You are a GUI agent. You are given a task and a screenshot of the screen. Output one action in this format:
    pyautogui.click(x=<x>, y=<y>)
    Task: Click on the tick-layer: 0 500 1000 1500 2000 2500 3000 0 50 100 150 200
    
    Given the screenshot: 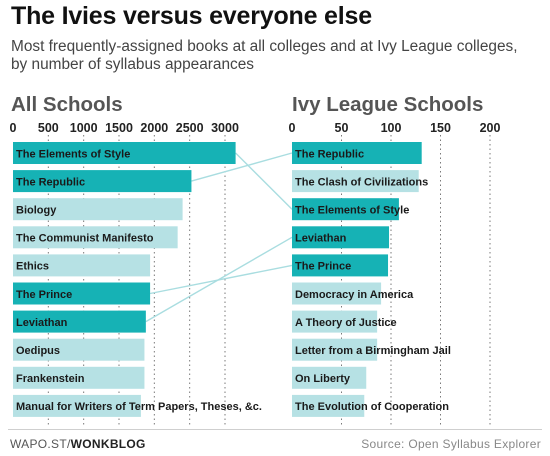 What is the action you would take?
    pyautogui.click(x=255, y=128)
    